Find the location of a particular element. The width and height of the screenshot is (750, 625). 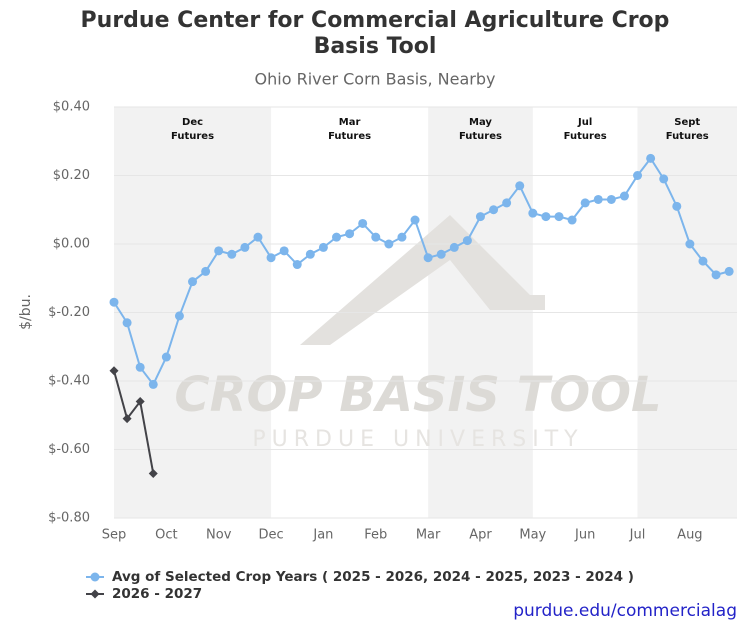

y-tick-label: $0.40 is located at coordinates (71, 107).